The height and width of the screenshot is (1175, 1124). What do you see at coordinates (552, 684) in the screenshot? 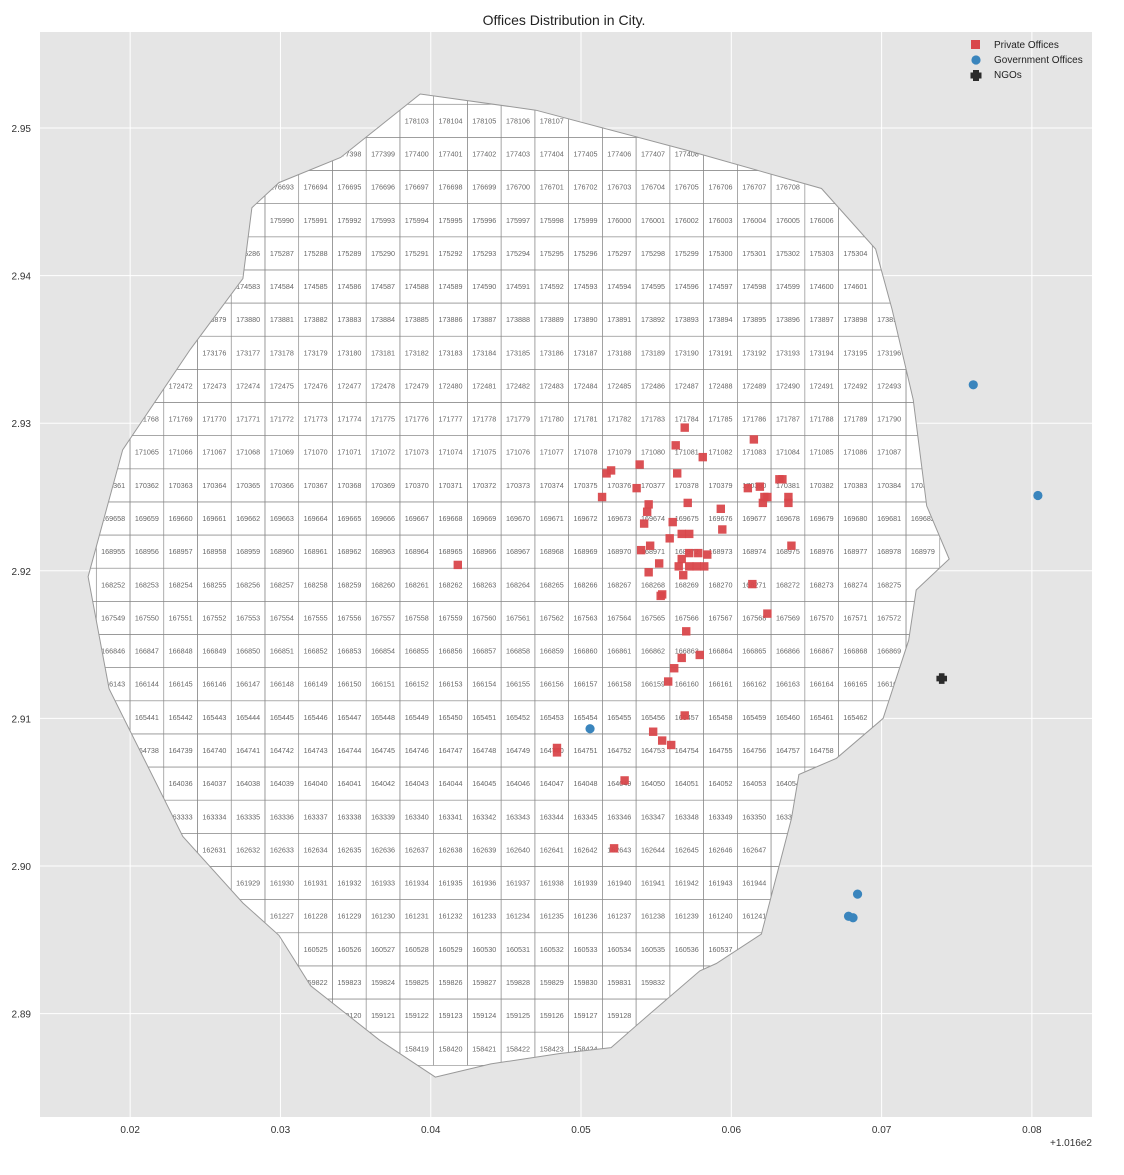
I see `grid-cell-id: 166156` at bounding box center [552, 684].